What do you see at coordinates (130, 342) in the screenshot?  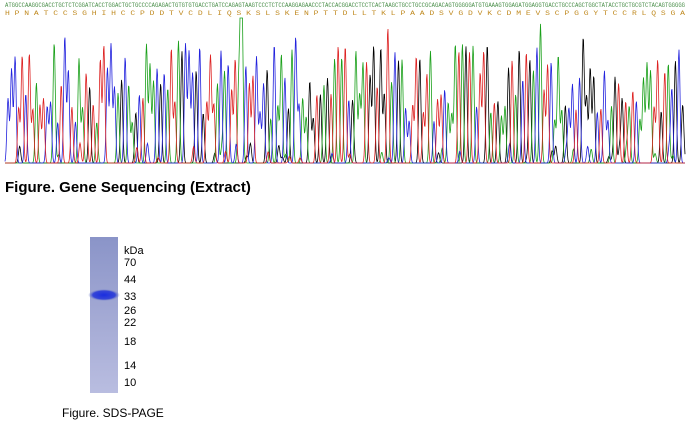 I see `marker-label: 18` at bounding box center [130, 342].